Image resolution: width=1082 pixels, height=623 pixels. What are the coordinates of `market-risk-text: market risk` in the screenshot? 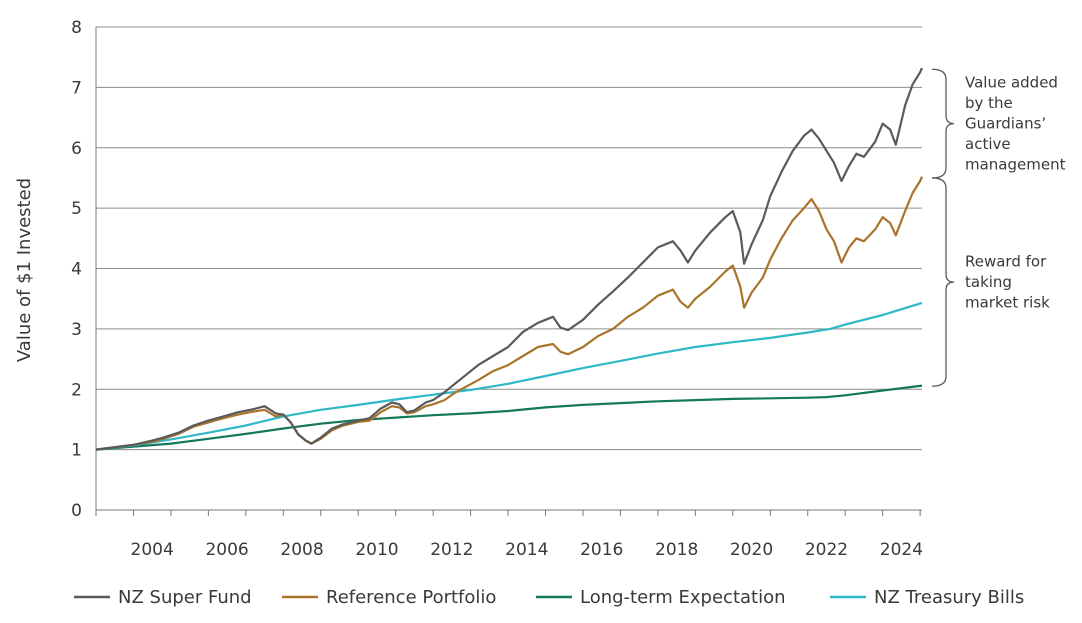 It's located at (1007, 303).